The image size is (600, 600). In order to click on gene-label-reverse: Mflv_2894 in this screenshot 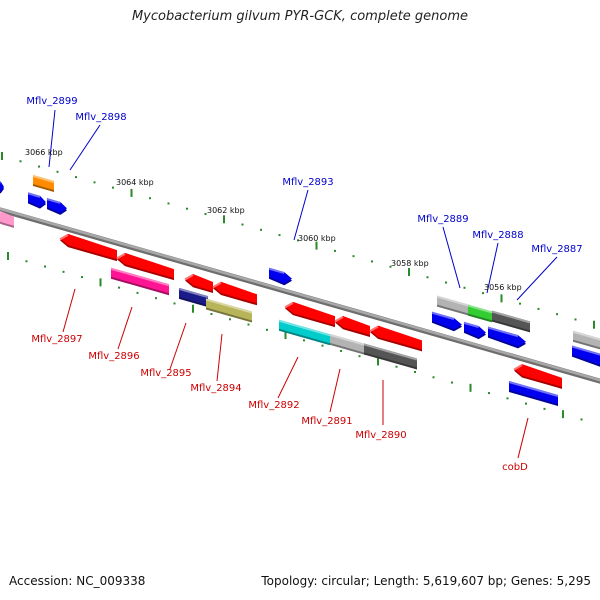, I will do `click(215, 388)`.